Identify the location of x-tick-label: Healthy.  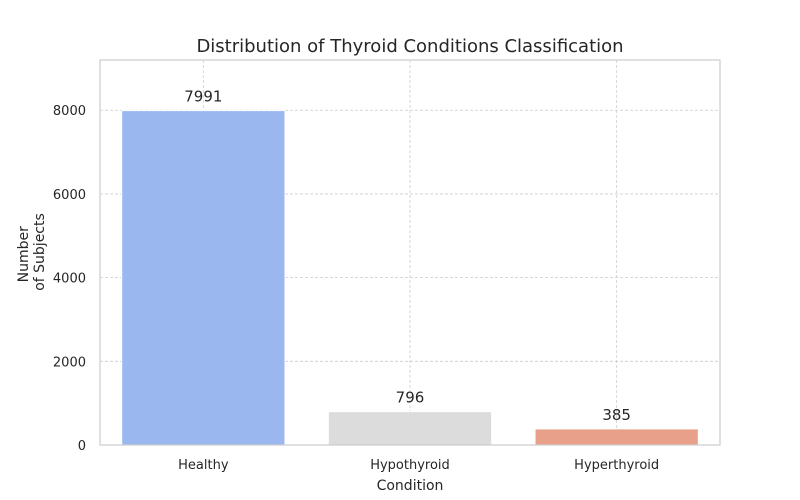
(203, 465).